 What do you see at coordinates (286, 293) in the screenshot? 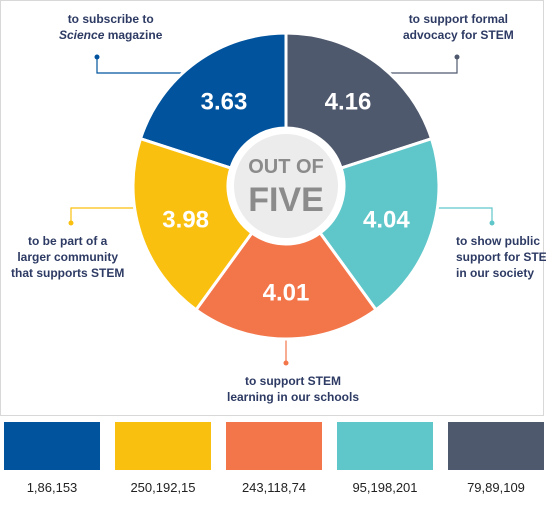
I see `value-label-schools: 4.01` at bounding box center [286, 293].